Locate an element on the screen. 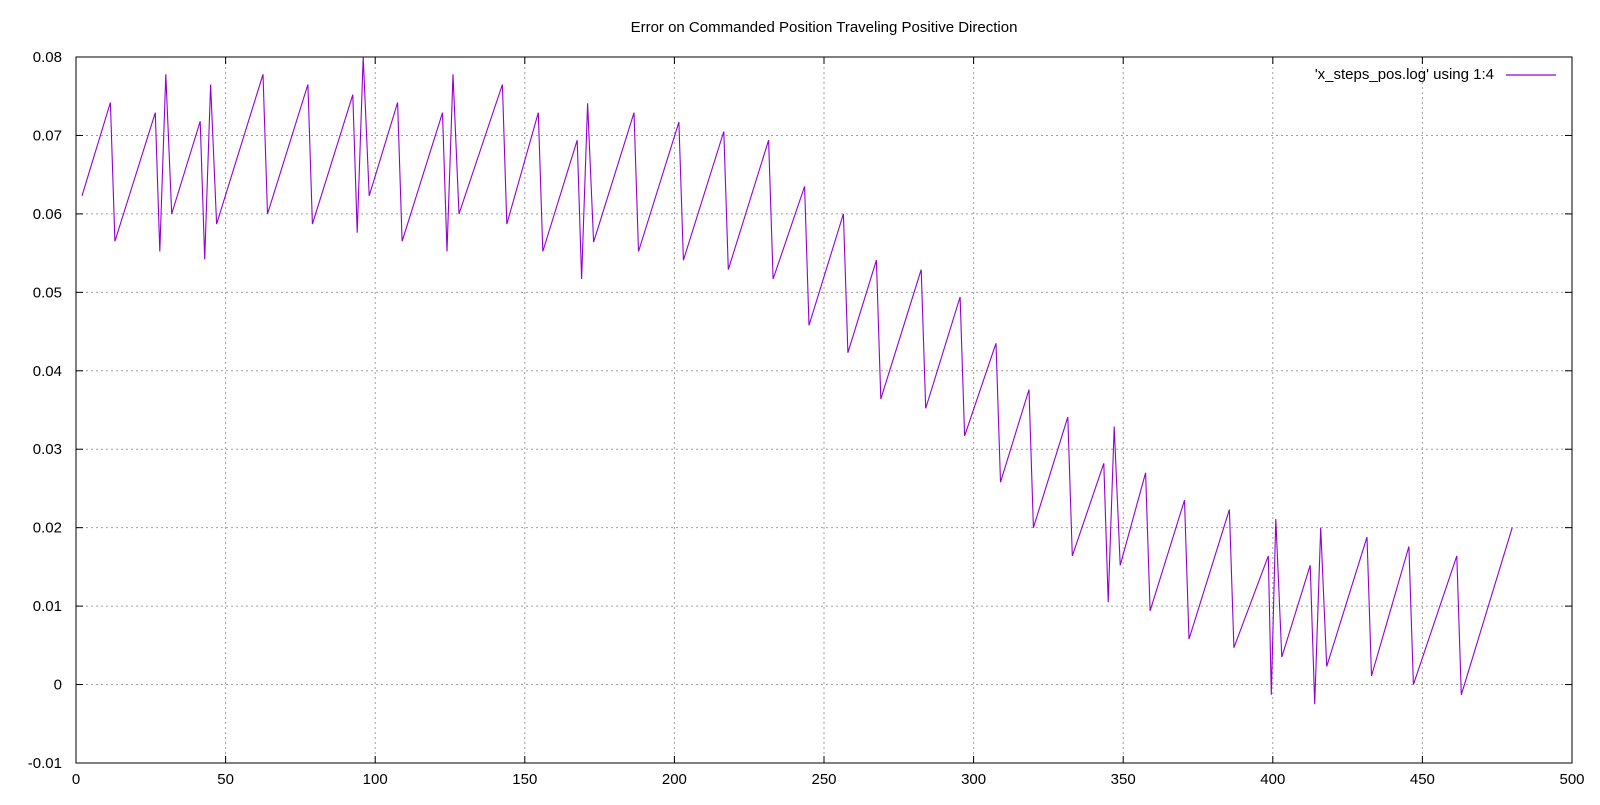 This screenshot has width=1600, height=805. x-tick-label: 250 is located at coordinates (823, 779).